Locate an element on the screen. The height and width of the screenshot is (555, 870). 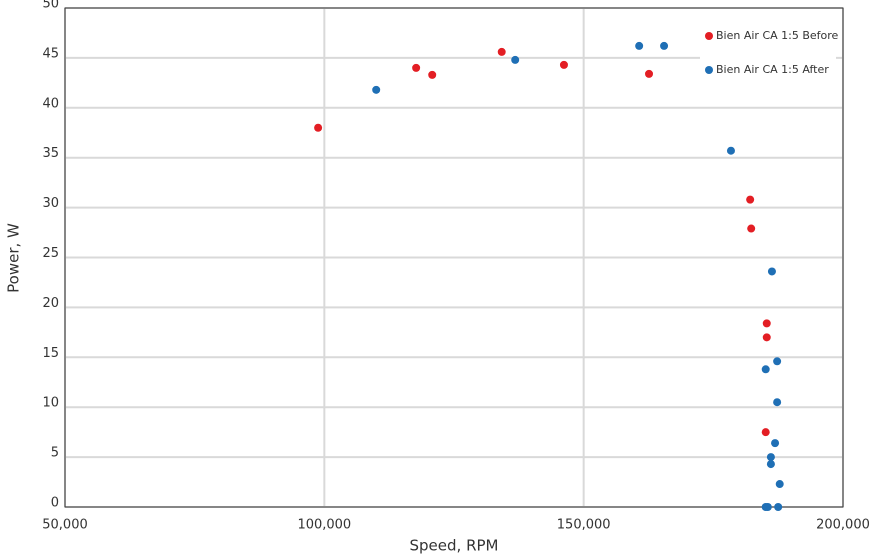
x-tick-label: 150,000 is located at coordinates (584, 525).